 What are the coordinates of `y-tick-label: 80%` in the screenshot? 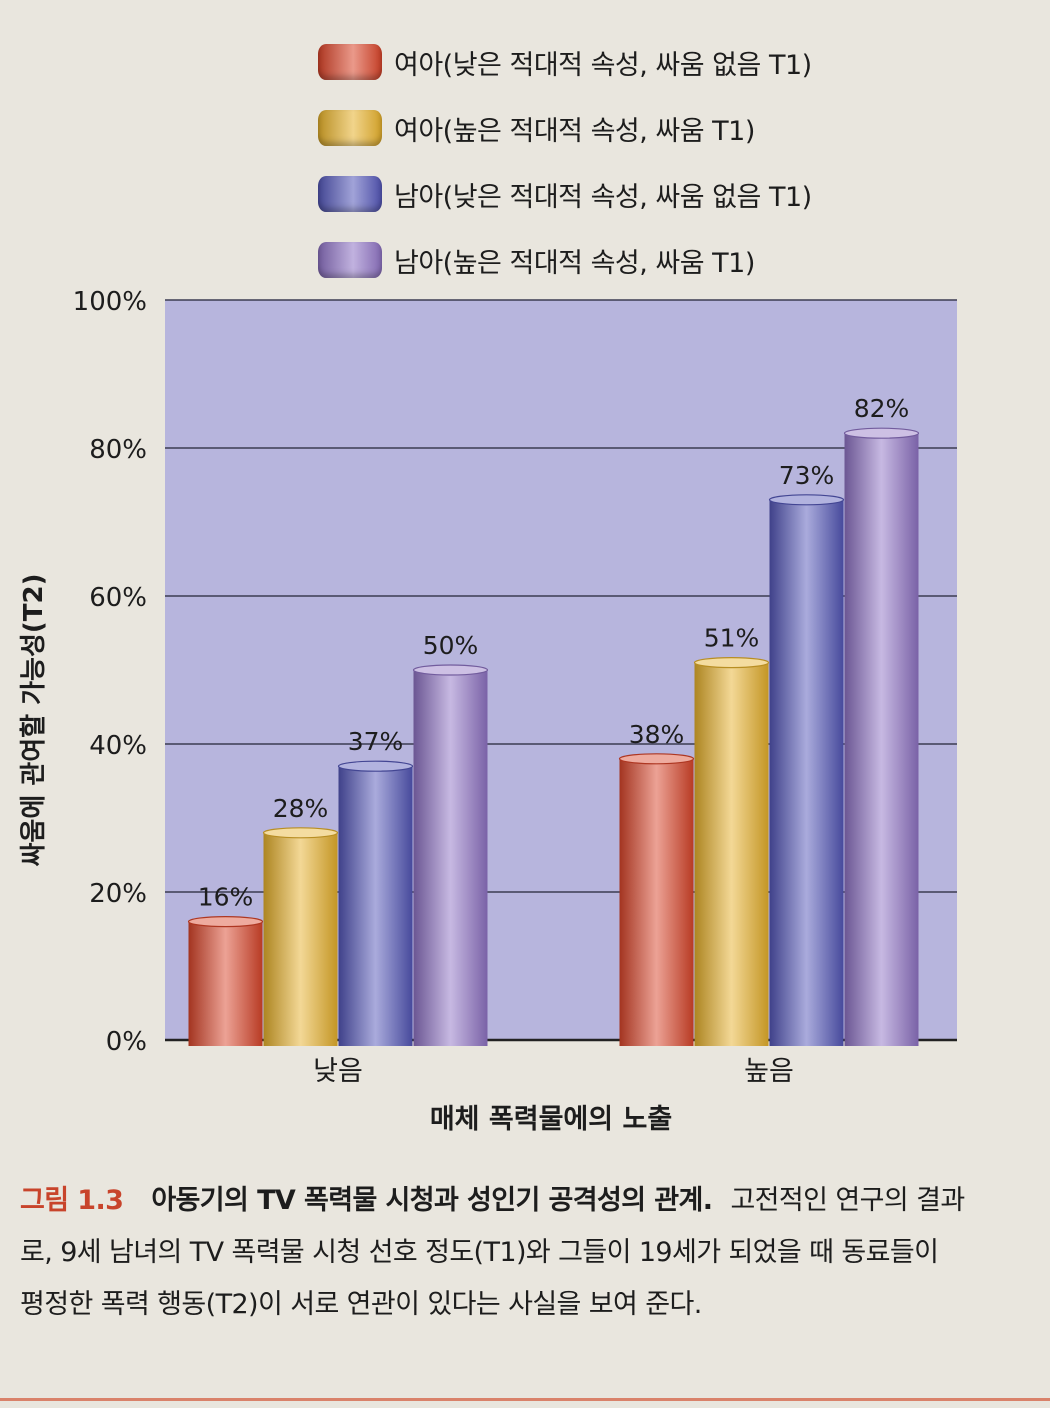 It's located at (118, 450).